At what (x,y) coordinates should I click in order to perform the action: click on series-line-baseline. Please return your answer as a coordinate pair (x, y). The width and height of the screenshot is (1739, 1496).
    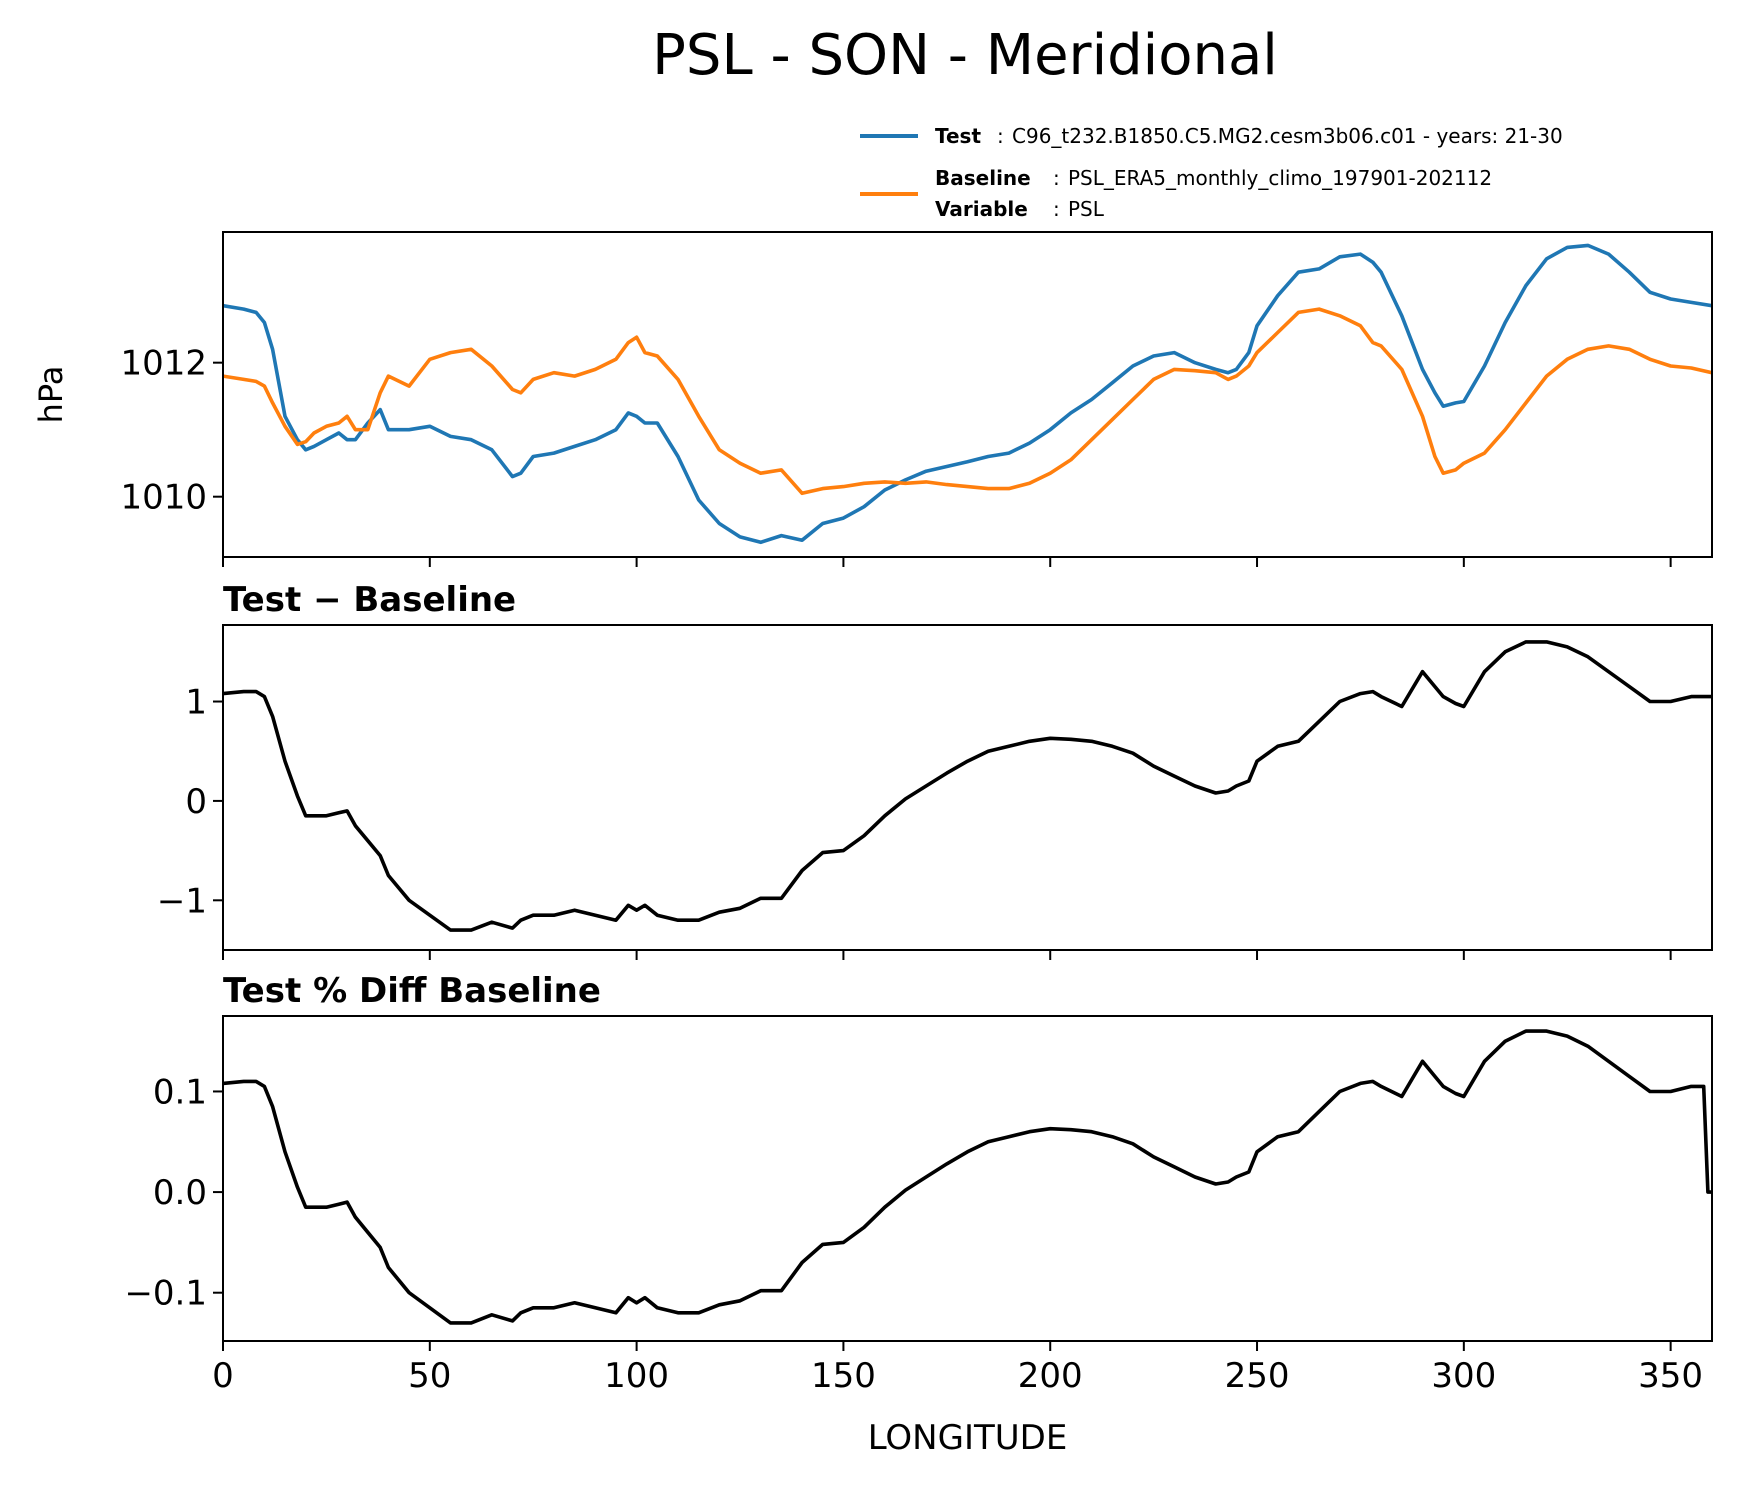
    Looking at the image, I should click on (967, 401).